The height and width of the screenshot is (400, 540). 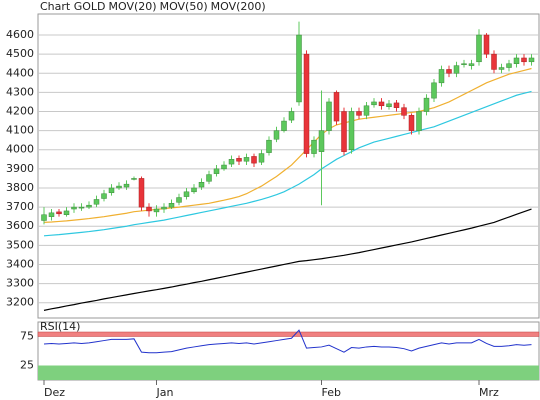 I want to click on overbought-band, so click(x=288, y=334).